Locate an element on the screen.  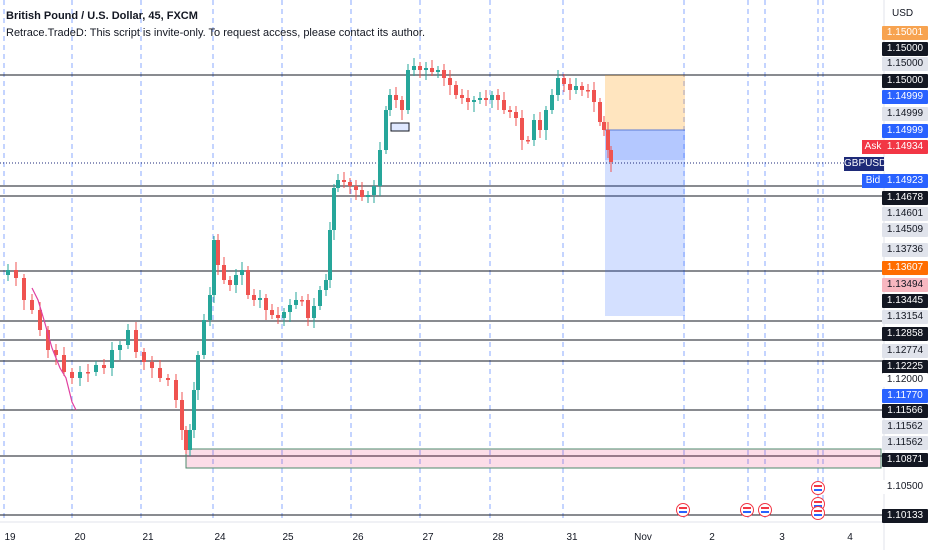
time-label: 31 is located at coordinates (572, 537).